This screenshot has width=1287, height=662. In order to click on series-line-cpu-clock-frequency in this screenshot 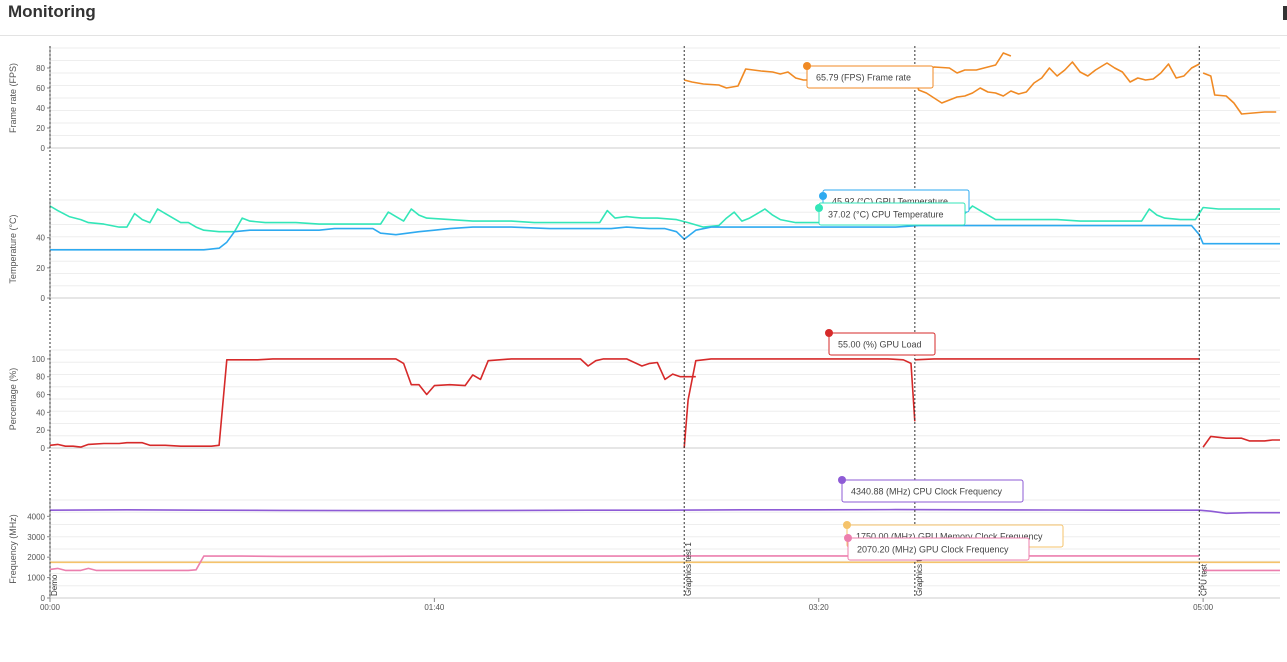, I will do `click(664, 511)`.